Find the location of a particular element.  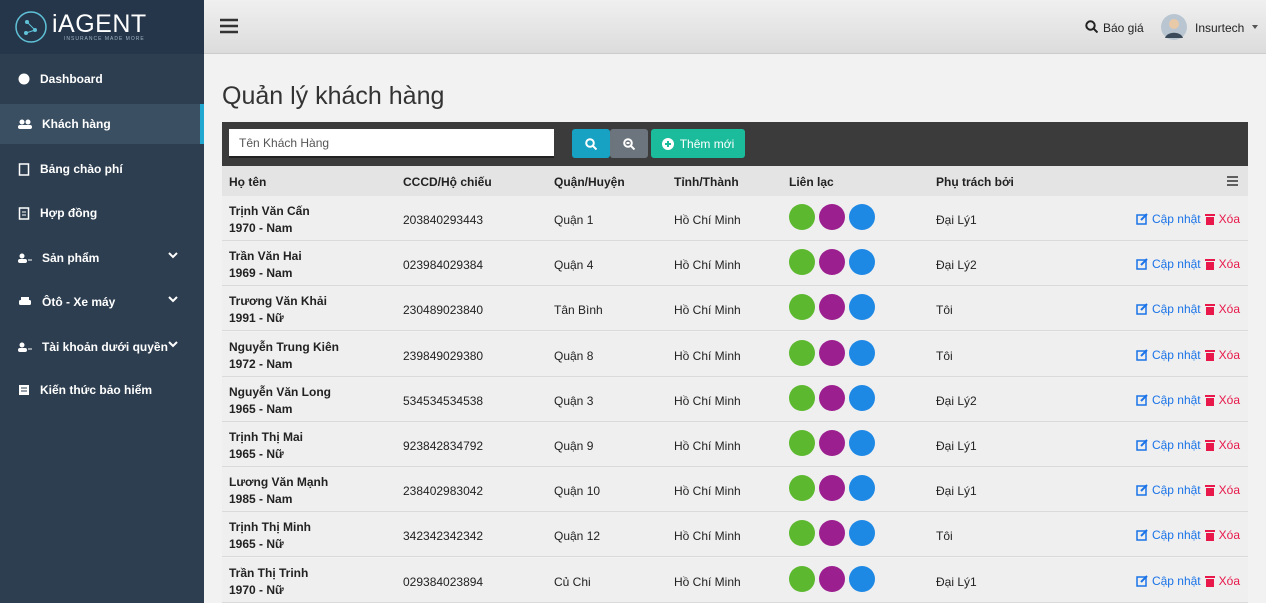

id: 029384023894 is located at coordinates (443, 581).